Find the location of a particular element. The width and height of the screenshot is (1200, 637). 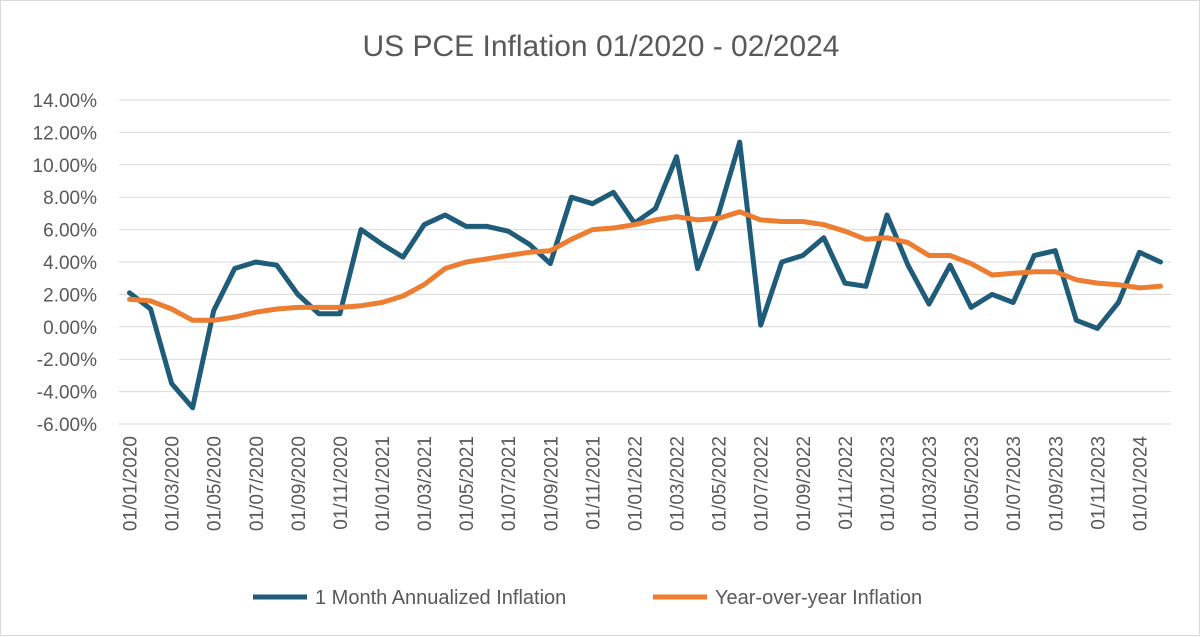

x-tick-label: 01/05/2021 is located at coordinates (467, 483).